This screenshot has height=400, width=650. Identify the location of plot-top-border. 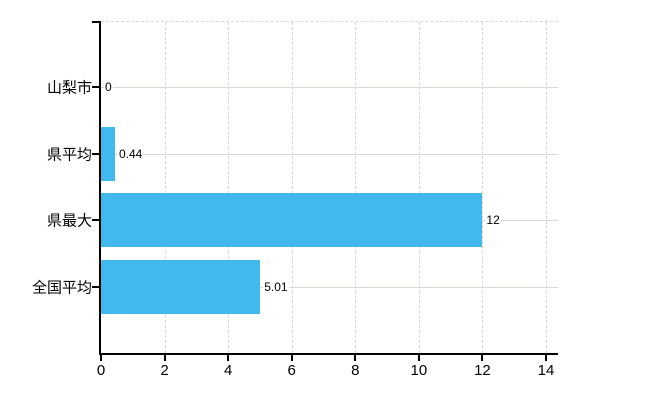
(329, 21).